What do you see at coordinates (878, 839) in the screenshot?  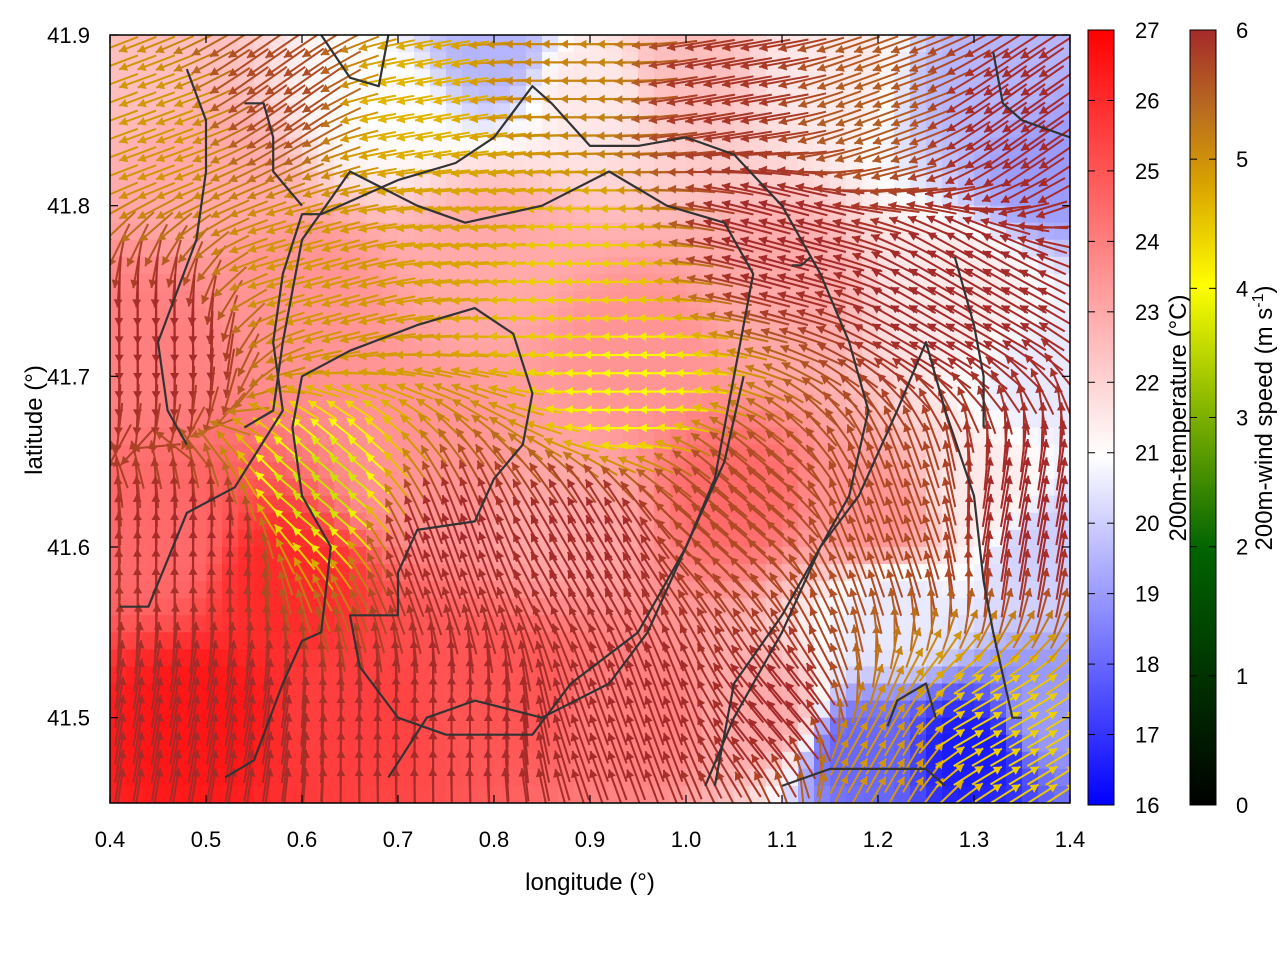 I see `x-tick-label: 1.2` at bounding box center [878, 839].